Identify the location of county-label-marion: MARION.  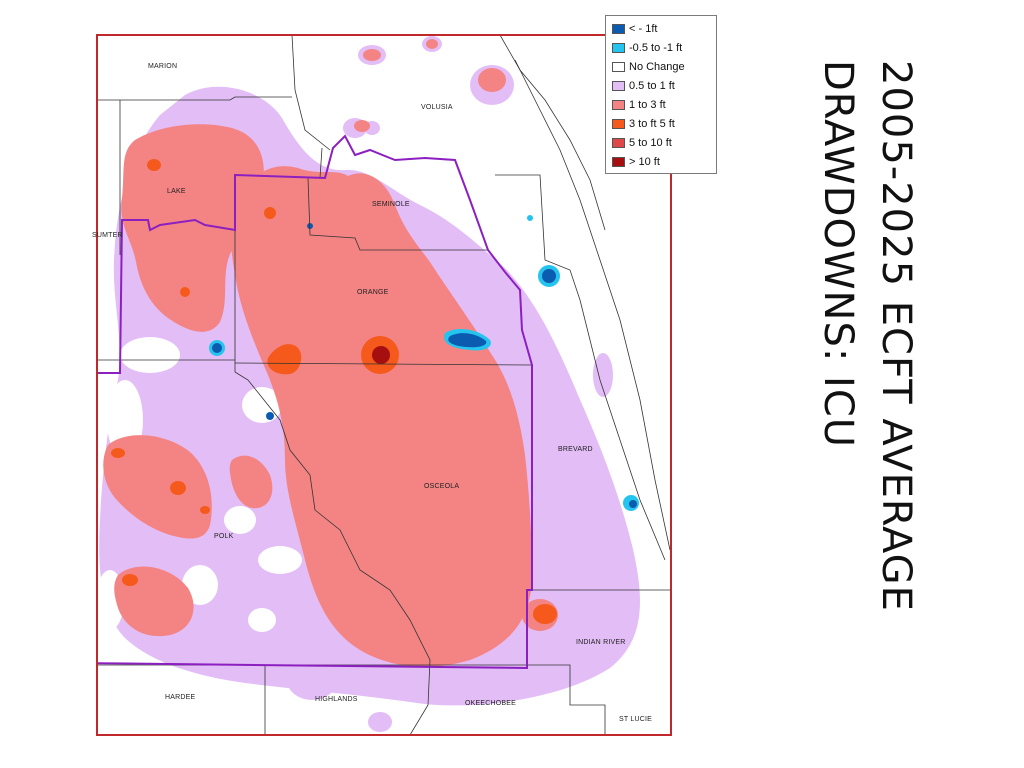
(162, 66).